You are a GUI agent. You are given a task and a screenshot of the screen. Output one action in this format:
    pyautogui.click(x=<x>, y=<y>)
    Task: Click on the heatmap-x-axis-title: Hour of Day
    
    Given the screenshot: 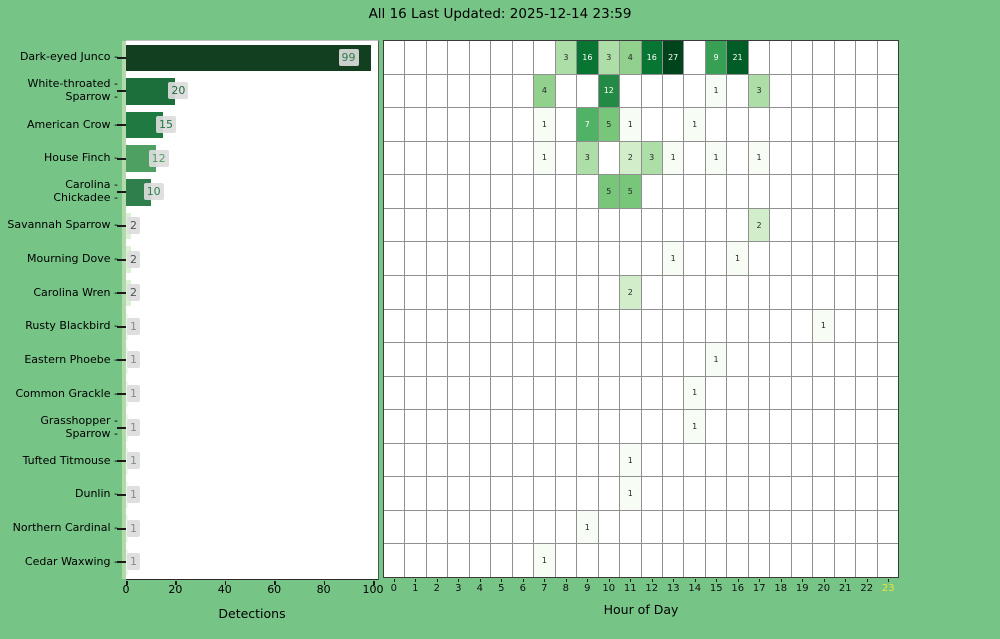 What is the action you would take?
    pyautogui.click(x=641, y=609)
    